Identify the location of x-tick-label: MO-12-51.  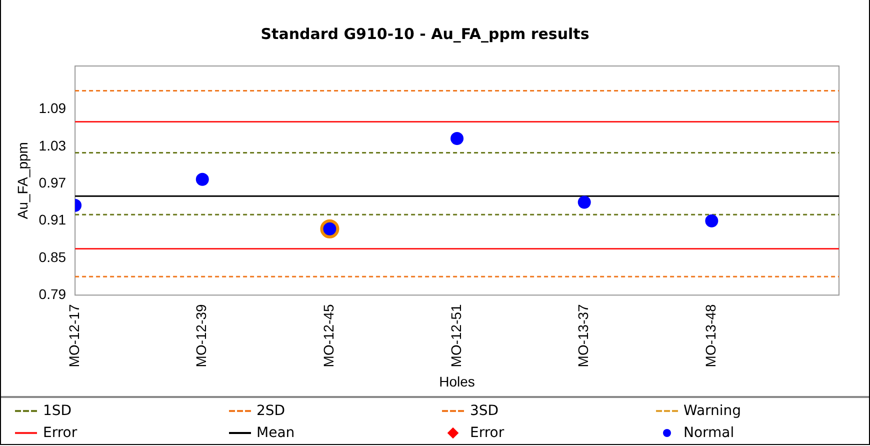
(456, 336).